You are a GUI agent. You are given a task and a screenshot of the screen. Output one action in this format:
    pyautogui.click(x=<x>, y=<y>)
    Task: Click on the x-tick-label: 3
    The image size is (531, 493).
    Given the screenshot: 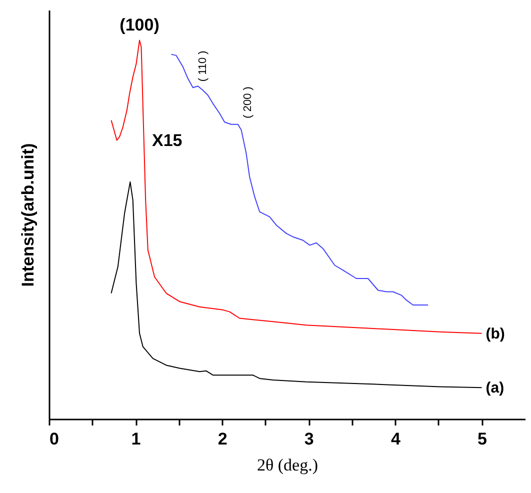 What is the action you would take?
    pyautogui.click(x=309, y=439)
    